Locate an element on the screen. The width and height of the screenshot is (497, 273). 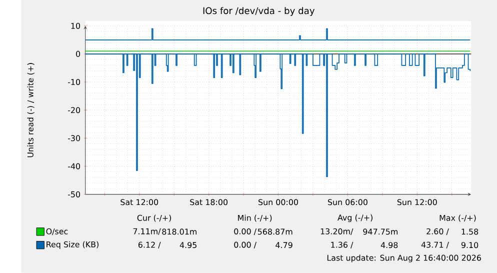
chart-title: IOs for /dev/vda - by day is located at coordinates (259, 11).